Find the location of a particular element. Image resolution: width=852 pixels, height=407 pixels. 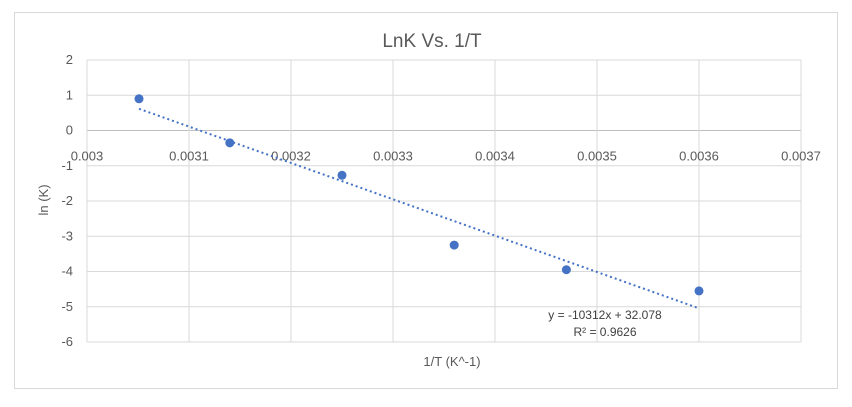

x-tick-label-0: 0.003 is located at coordinates (87, 156).